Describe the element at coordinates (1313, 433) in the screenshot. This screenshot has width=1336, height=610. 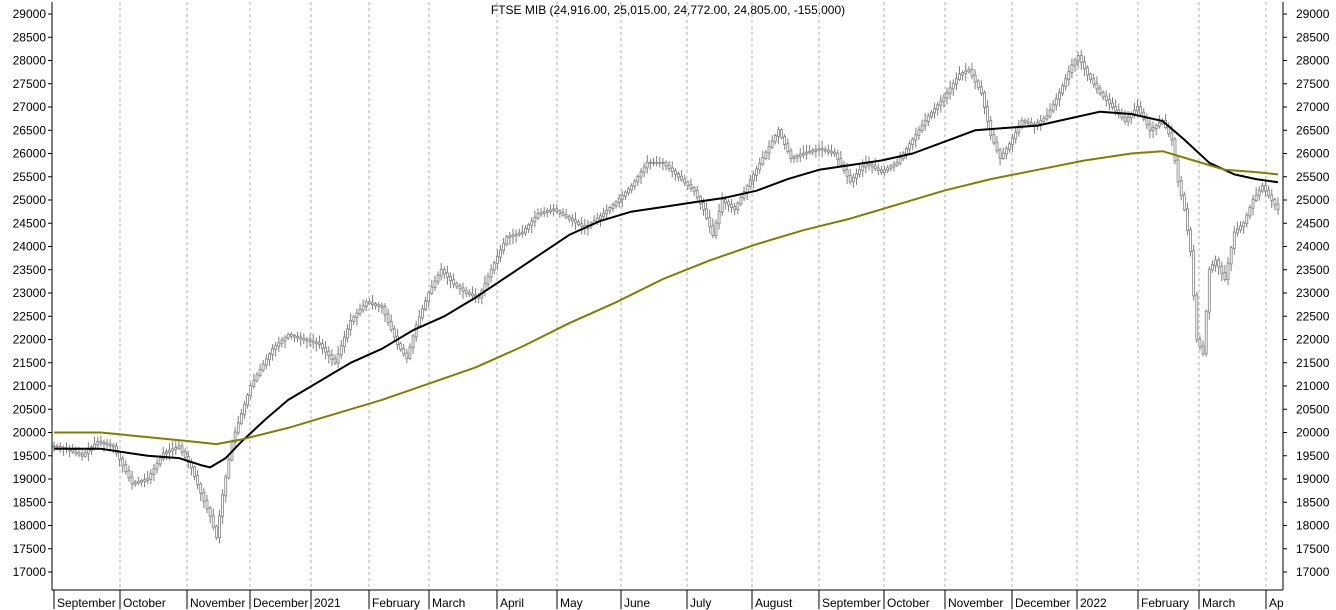
I see `y-tick-label-right: 20000` at that location.